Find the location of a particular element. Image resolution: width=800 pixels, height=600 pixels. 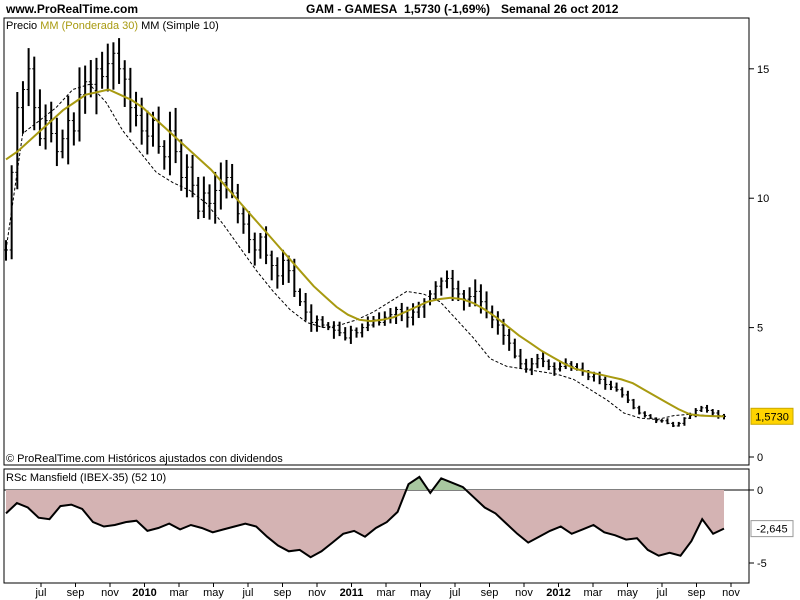

last-price-label: 1,5730 is located at coordinates (772, 417).